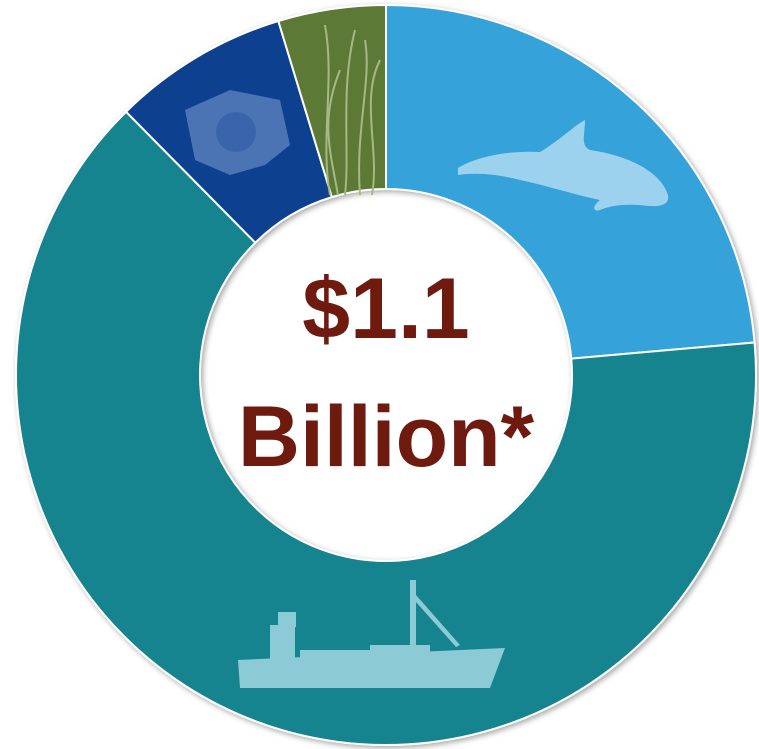  What do you see at coordinates (237, 132) in the screenshot?
I see `badge-icon` at bounding box center [237, 132].